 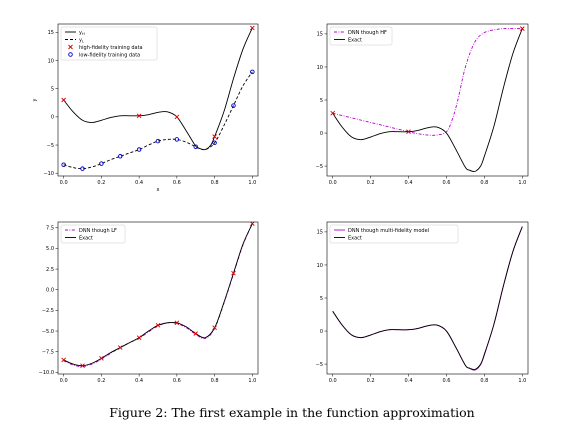 I want to click on x-axis-label: x, so click(x=158, y=190).